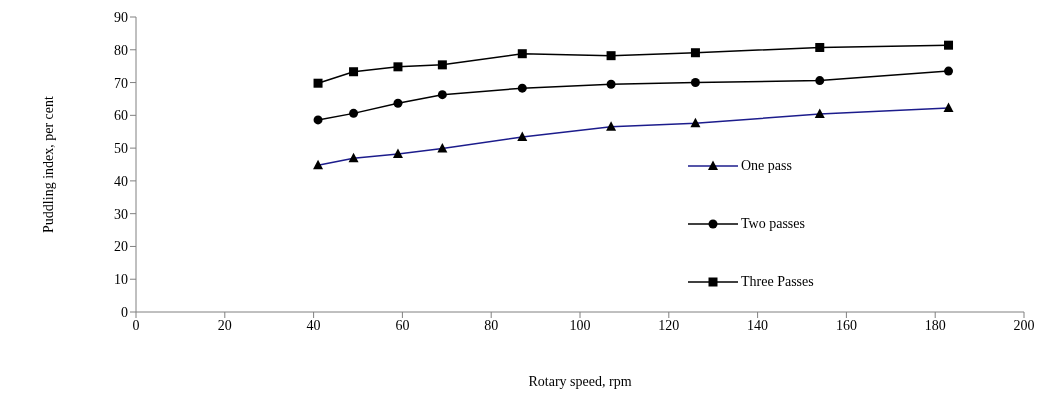  Describe the element at coordinates (121, 83) in the screenshot. I see `y-tick-label: 70` at that location.